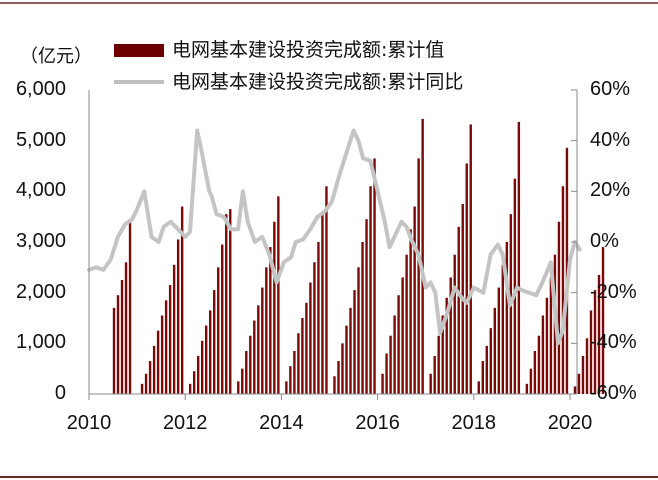 The width and height of the screenshot is (658, 480). Describe the element at coordinates (40, 342) in the screenshot. I see `left-axis-tick-label: 1,000` at that location.